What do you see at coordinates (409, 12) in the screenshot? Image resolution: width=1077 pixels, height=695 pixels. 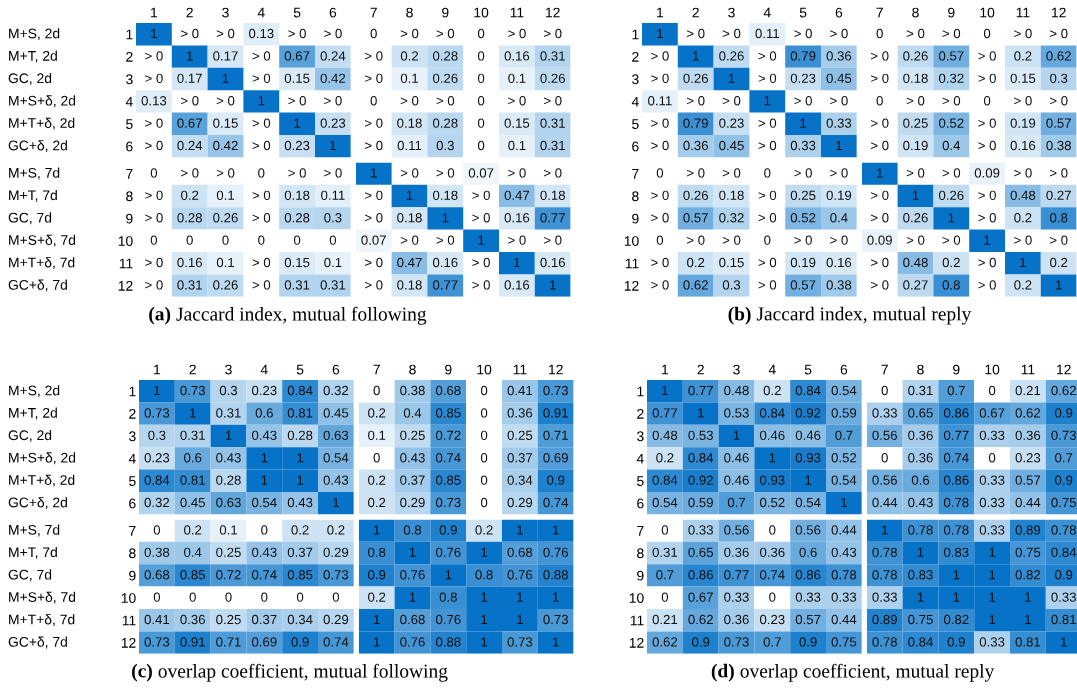 I see `x-tick-label: 8` at bounding box center [409, 12].